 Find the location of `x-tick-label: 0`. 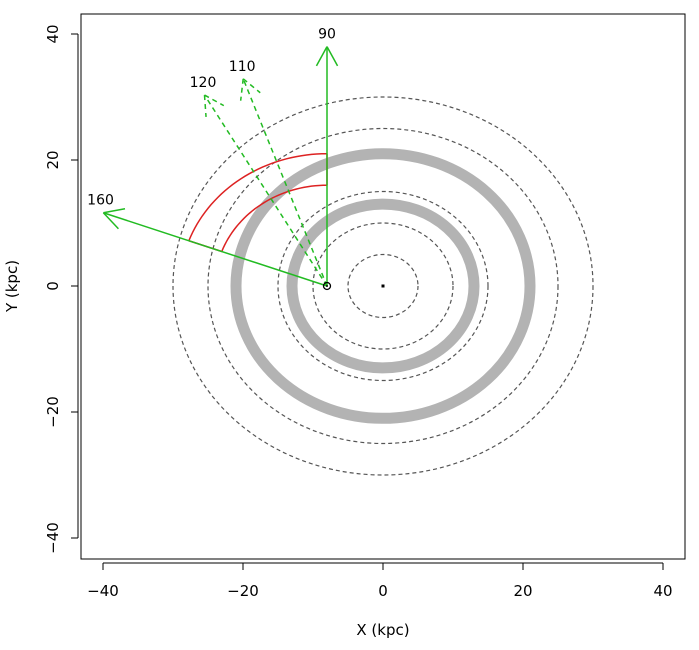

x-tick-label: 0 is located at coordinates (383, 591).